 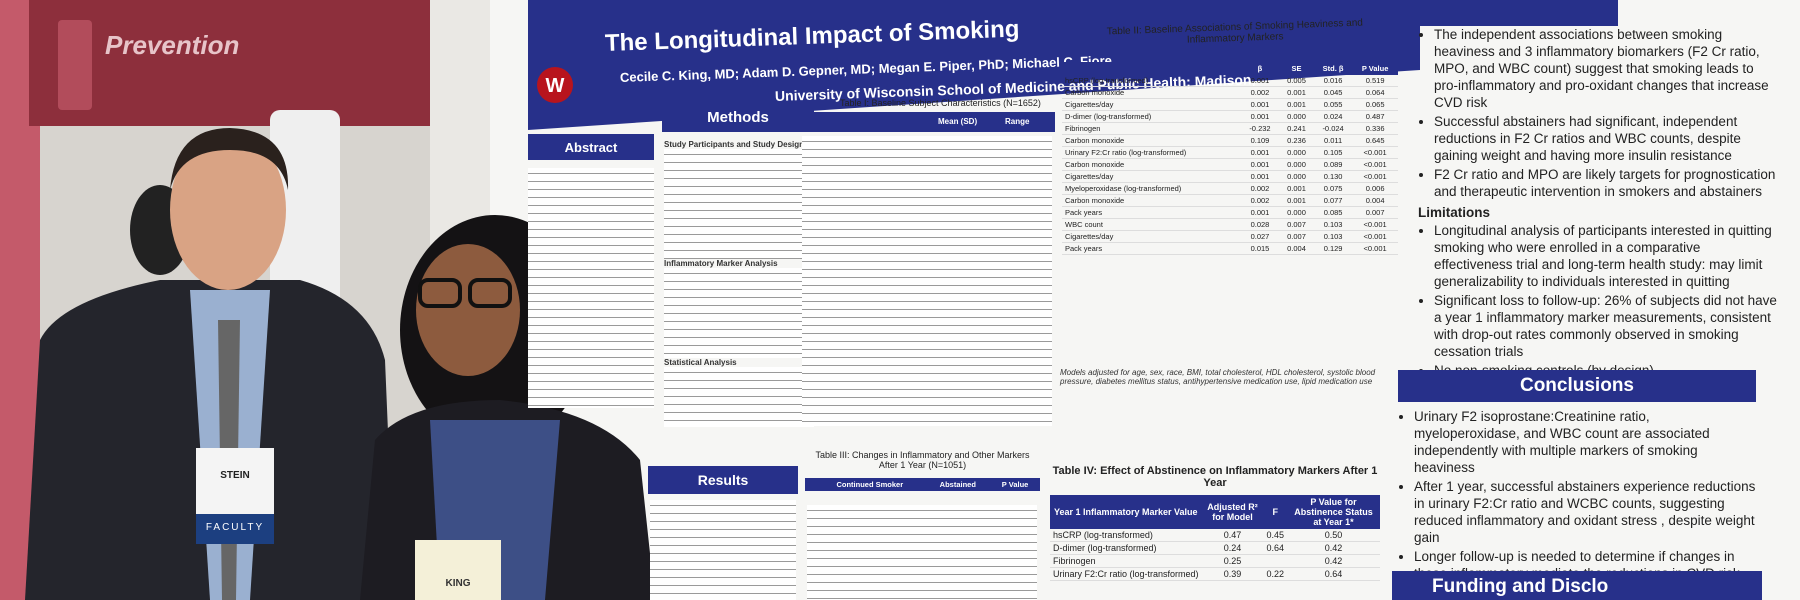 I want to click on methods-subhead: Statistical Analysis, so click(x=700, y=362).